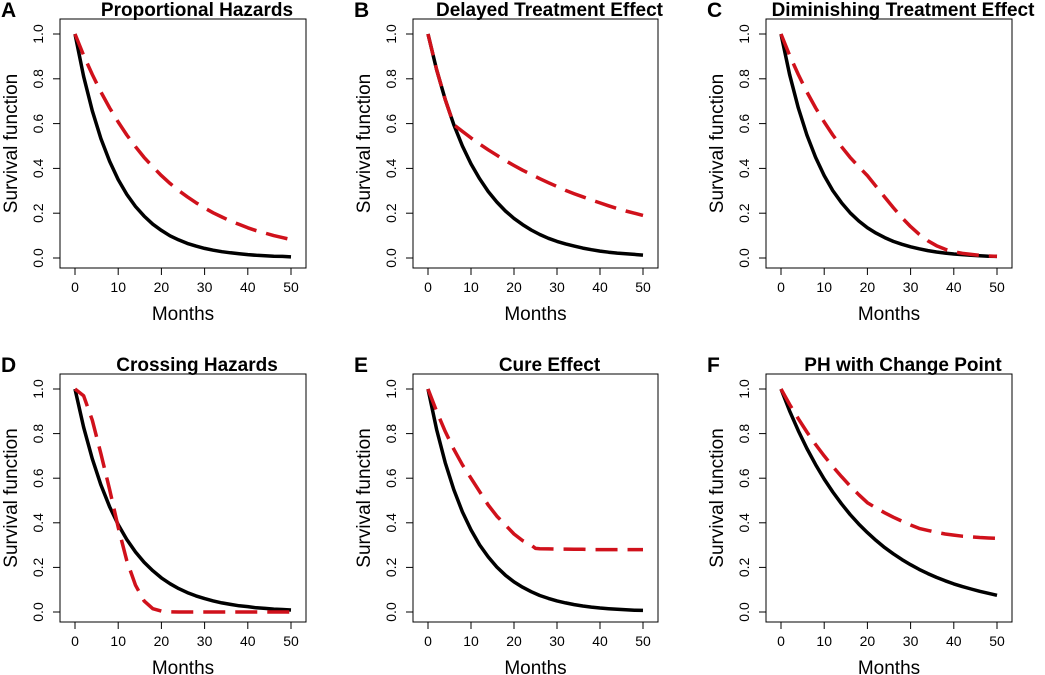 The image size is (1045, 675). Describe the element at coordinates (8, 11) in the screenshot. I see `panel-letter: A` at that location.